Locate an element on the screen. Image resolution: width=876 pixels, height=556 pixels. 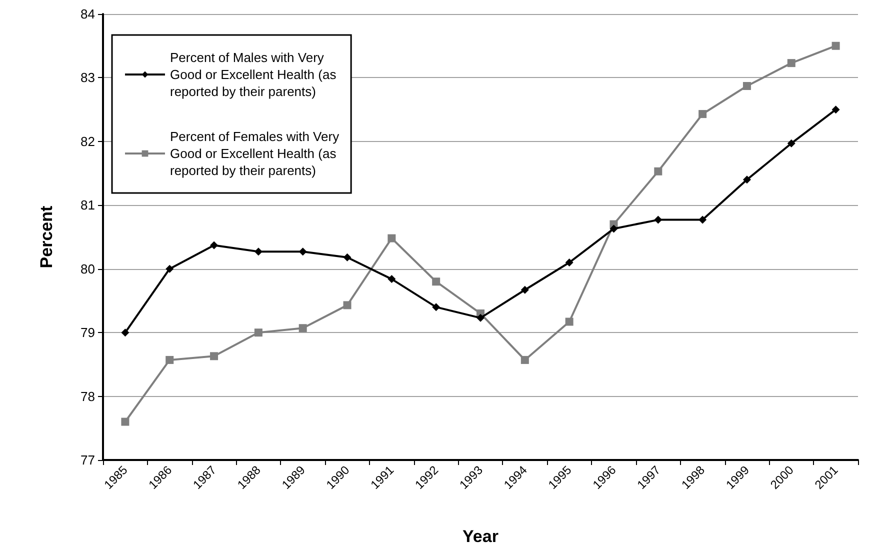
y-tick-label: 83 is located at coordinates (87, 78).